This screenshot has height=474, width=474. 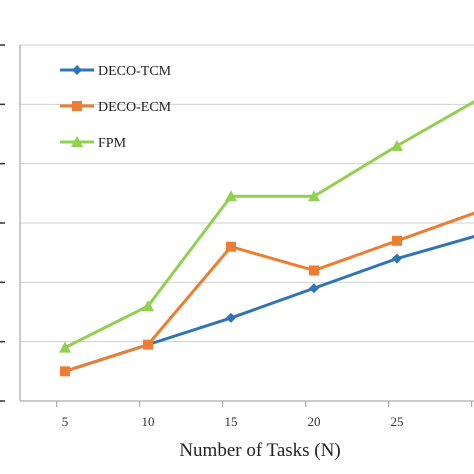 I want to click on legend-label: FPM, so click(x=112, y=143).